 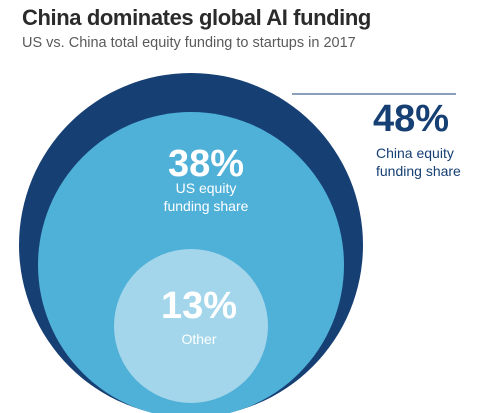 What do you see at coordinates (196, 17) in the screenshot?
I see `chart-title: China dominates global AI funding` at bounding box center [196, 17].